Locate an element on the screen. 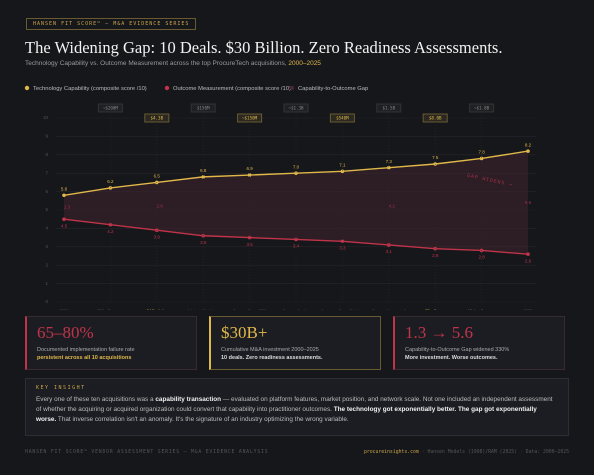 The image size is (594, 475). deal-value: $8.0B is located at coordinates (435, 117).